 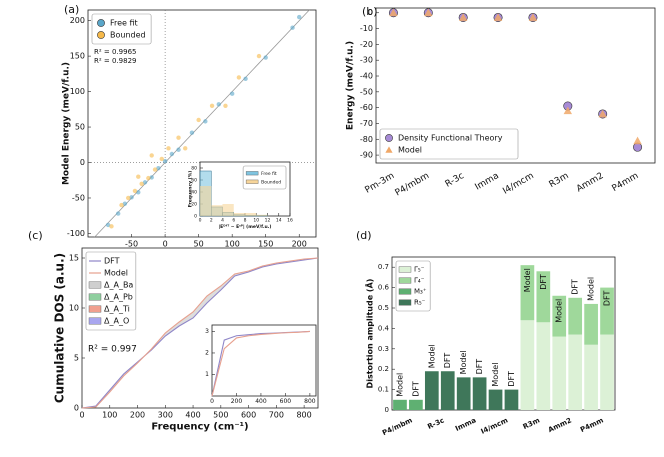 What do you see at coordinates (260, 363) in the screenshot?
I see `line` at bounding box center [260, 363].